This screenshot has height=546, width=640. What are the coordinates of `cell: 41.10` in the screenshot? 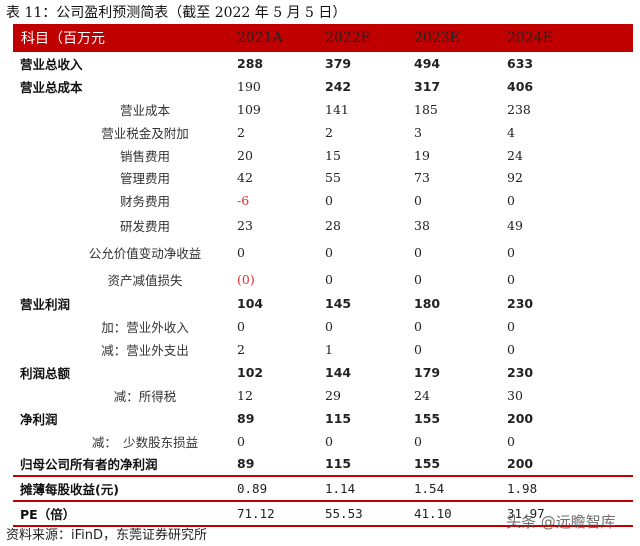 It's located at (433, 514).